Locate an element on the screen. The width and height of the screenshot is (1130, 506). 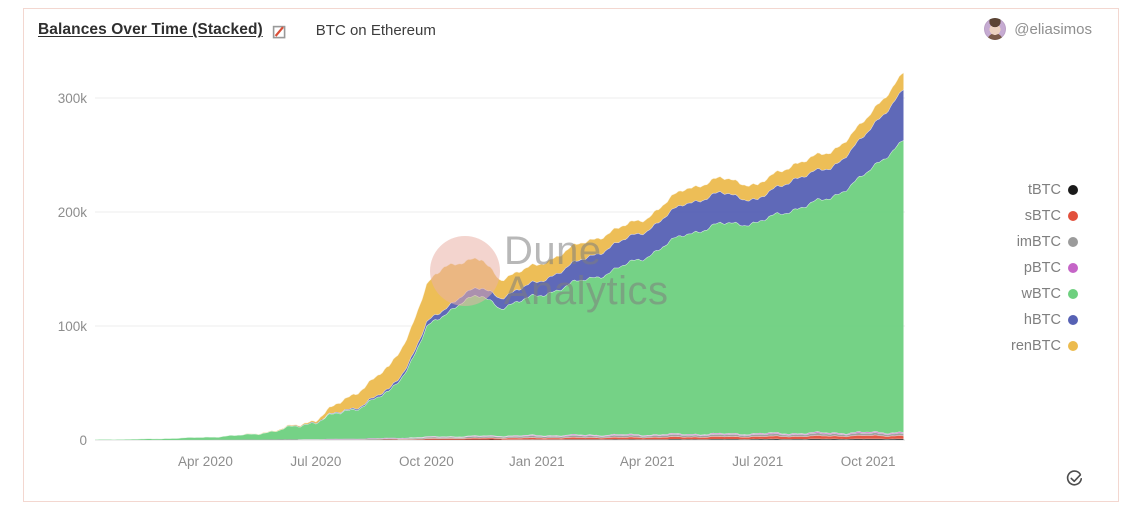
legend-item-pbtc: pBTC is located at coordinates (1044, 267).